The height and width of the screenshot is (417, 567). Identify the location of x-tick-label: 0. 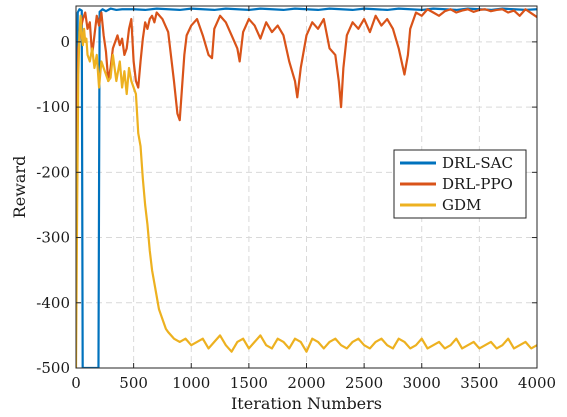
(76, 383).